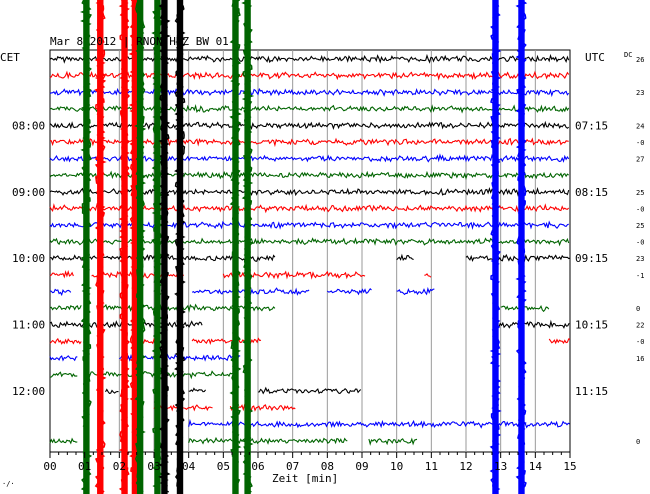 The image size is (650, 494). I want to click on x-tick-label: 01, so click(84, 466).